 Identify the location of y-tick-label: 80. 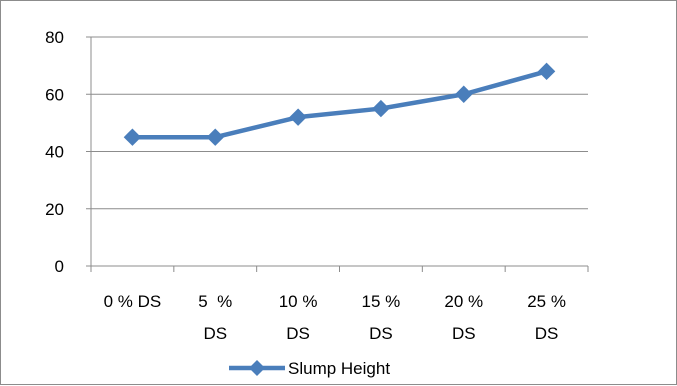
(54, 37).